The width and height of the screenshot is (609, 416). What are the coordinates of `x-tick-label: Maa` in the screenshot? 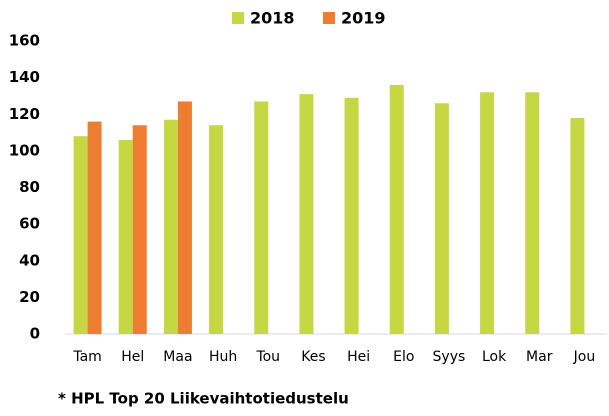 It's located at (177, 357).